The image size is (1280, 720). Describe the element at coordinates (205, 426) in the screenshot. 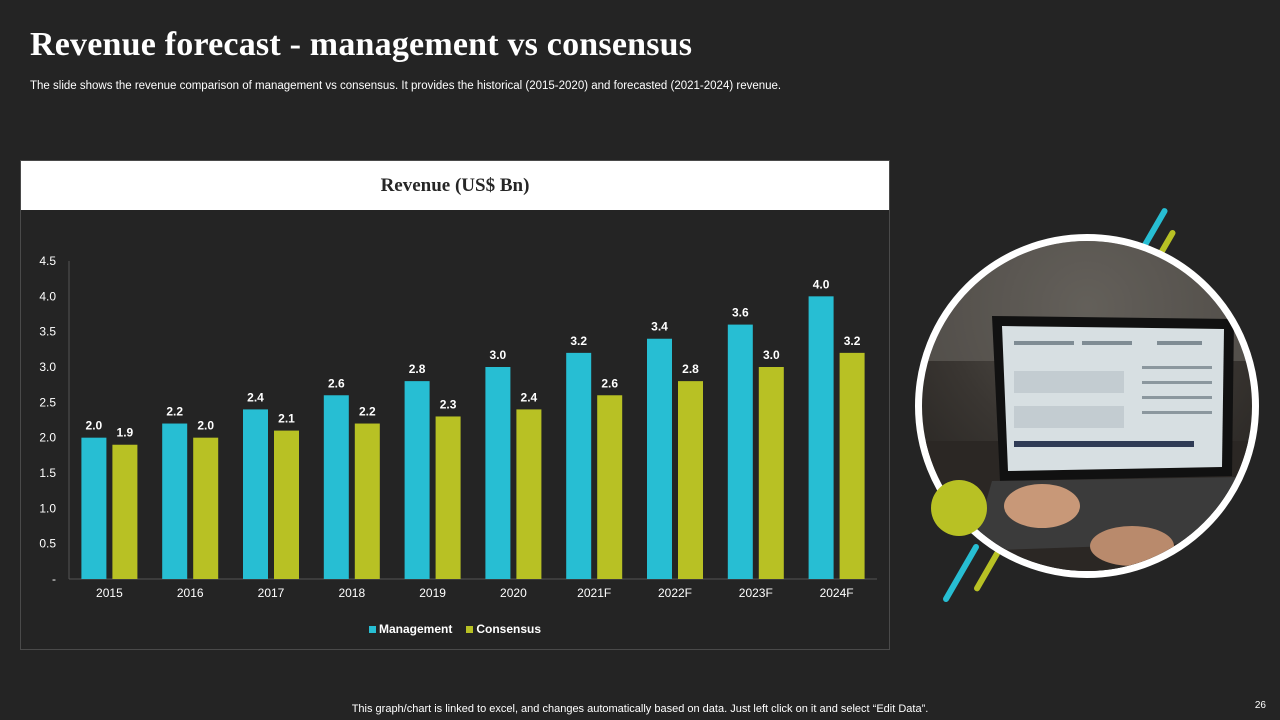

I see `data-label-consensus: 2.0` at that location.